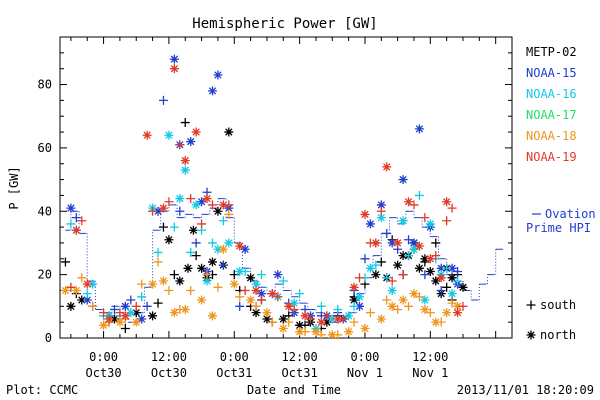 This screenshot has height=400, width=600. Describe the element at coordinates (300, 373) in the screenshot. I see `x-tick-label-date: Oct31` at that location.